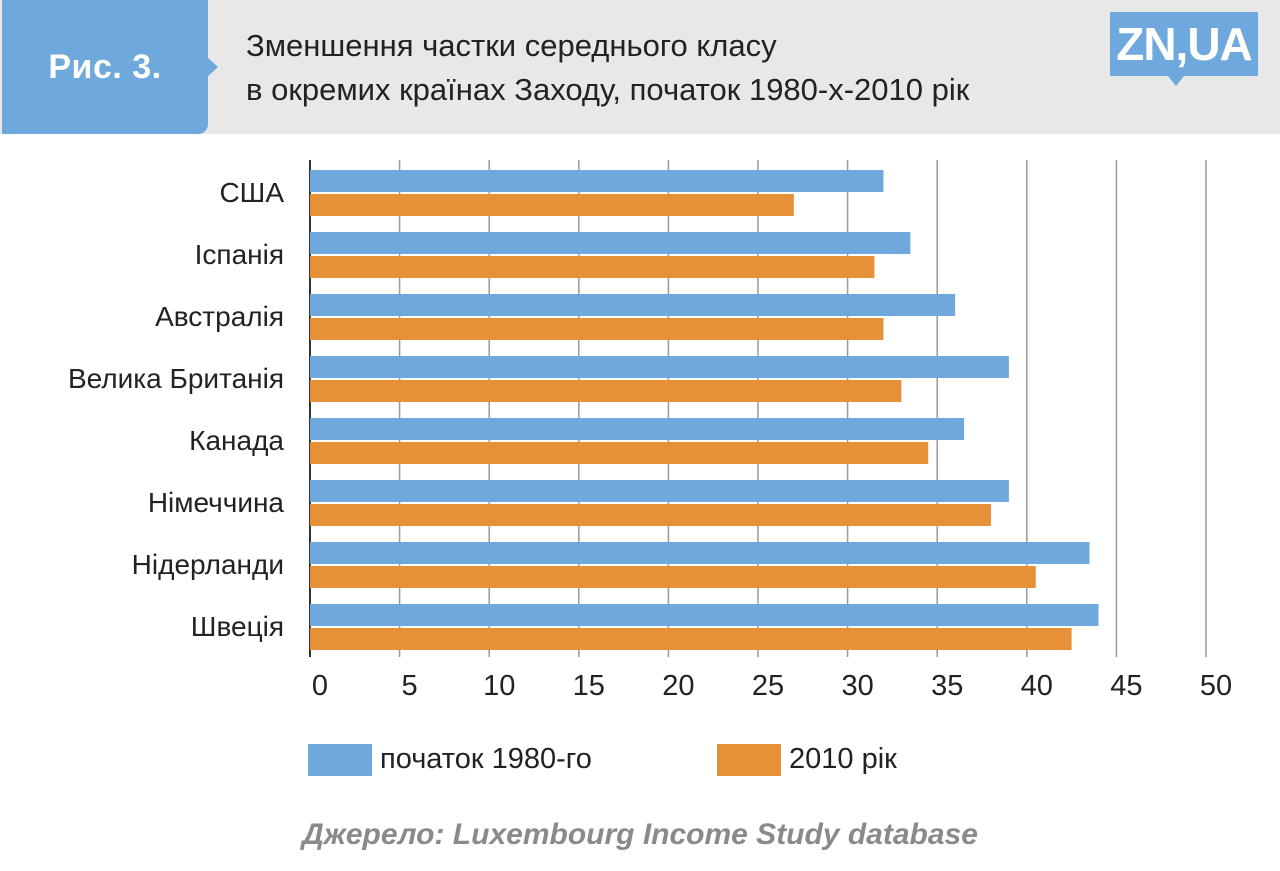  What do you see at coordinates (843, 759) in the screenshot?
I see `legend-label-2010: 2010 рік` at bounding box center [843, 759].